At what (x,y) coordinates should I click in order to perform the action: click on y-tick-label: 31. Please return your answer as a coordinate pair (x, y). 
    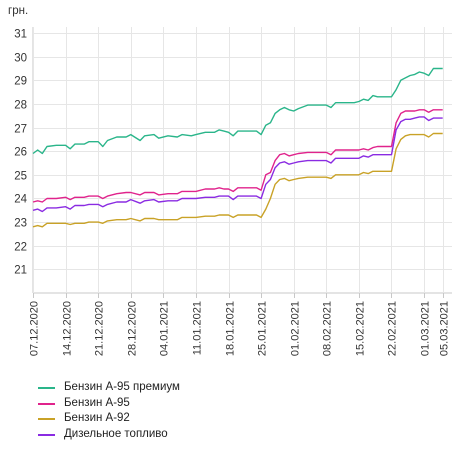
    Looking at the image, I should click on (20, 35).